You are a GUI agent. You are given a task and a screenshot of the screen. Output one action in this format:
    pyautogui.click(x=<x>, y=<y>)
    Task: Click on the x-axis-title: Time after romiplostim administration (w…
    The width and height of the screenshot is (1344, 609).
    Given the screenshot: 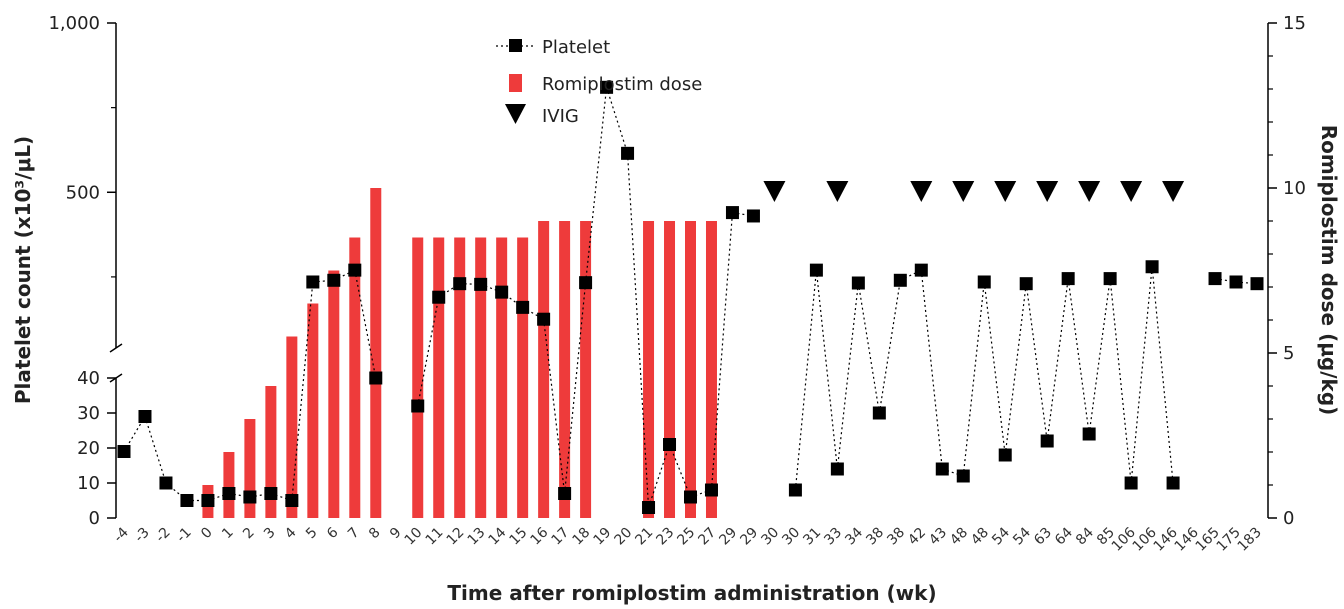 What is the action you would take?
    pyautogui.click(x=691, y=593)
    